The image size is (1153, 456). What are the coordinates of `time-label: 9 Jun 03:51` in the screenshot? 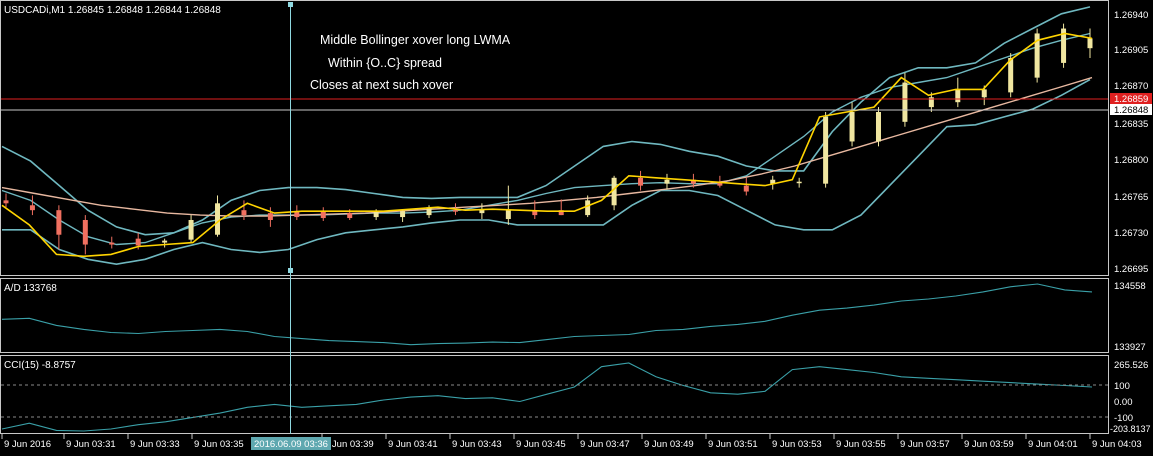 It's located at (733, 444).